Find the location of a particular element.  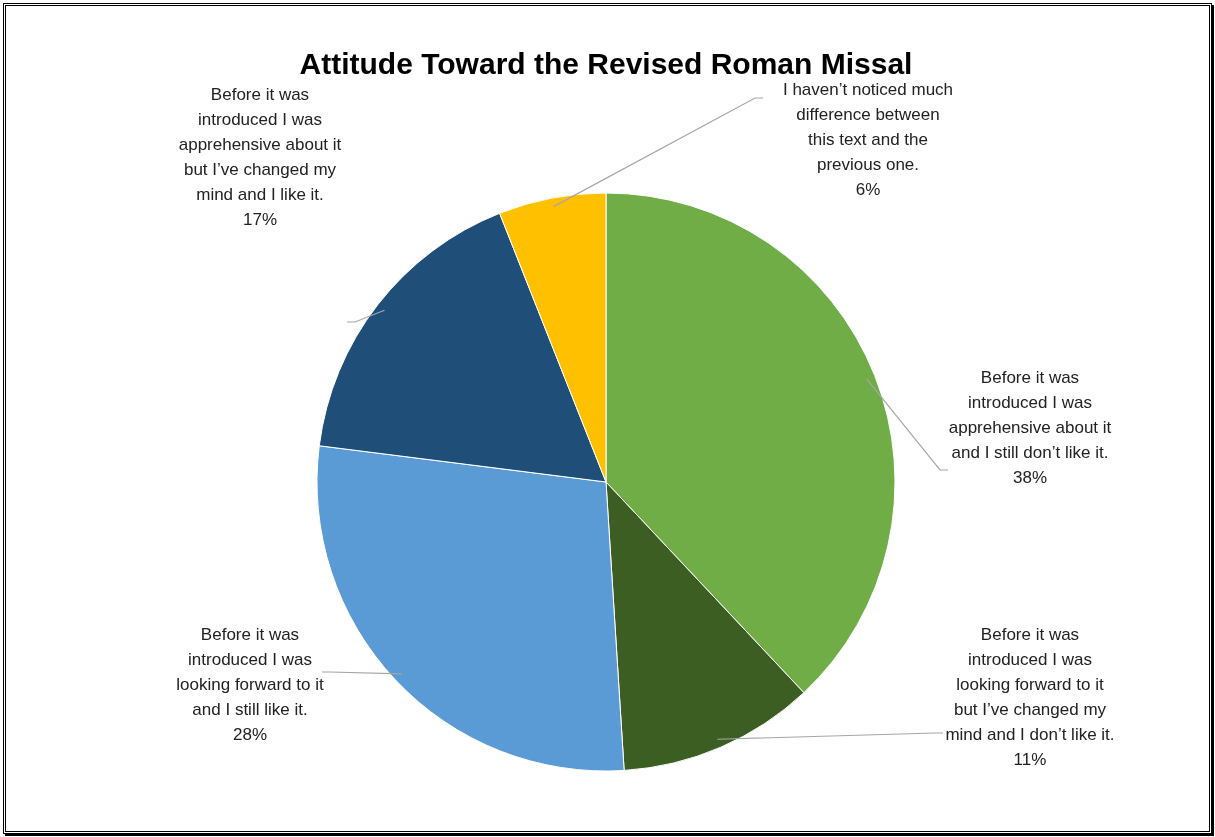

slice-label: I haven’t noticed much difference between this text and the previous one. is located at coordinates (868, 127).